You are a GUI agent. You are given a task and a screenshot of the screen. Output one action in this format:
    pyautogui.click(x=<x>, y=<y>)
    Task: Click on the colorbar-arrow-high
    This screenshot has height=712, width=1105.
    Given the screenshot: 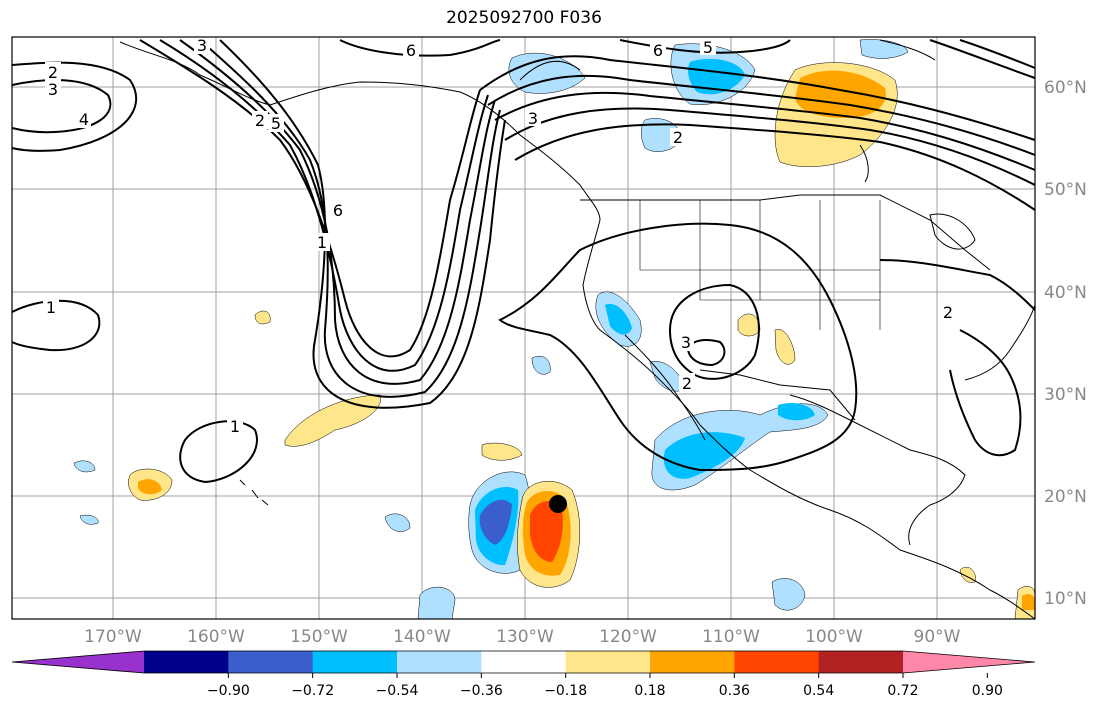 What is the action you would take?
    pyautogui.click(x=969, y=662)
    